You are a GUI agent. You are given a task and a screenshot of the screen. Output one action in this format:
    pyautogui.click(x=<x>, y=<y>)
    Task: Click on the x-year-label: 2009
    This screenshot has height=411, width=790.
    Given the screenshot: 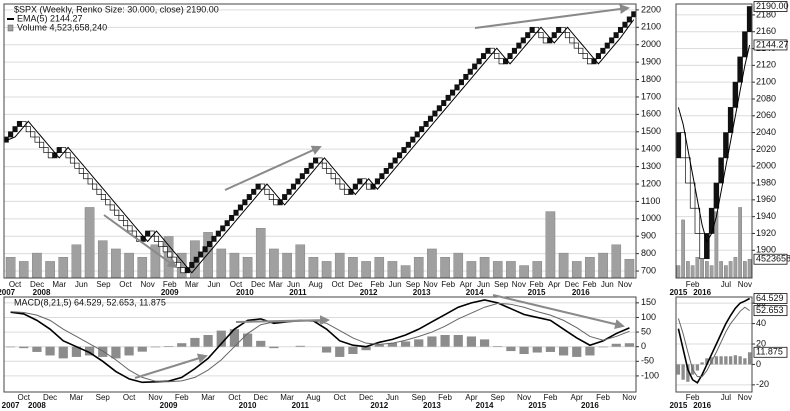 What is the action you would take?
    pyautogui.click(x=170, y=292)
    